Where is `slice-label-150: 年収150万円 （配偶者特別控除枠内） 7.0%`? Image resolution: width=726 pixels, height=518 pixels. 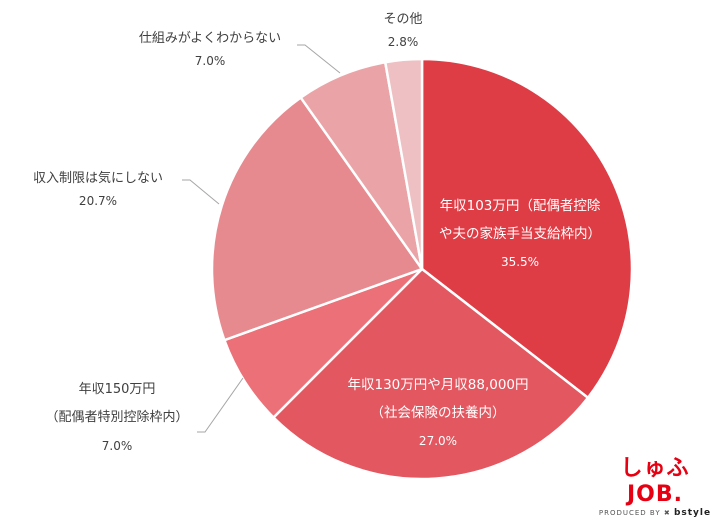
slice-label-150: 年収150万円 （配偶者特別控除枠内） 7.0% is located at coordinates (117, 417).